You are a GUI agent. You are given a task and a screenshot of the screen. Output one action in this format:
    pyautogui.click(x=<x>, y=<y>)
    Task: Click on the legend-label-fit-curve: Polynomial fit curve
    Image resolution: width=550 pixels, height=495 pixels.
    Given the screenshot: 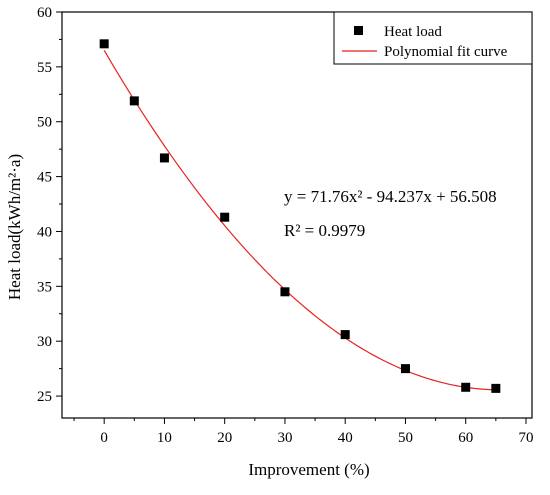 What is the action you would take?
    pyautogui.click(x=446, y=52)
    